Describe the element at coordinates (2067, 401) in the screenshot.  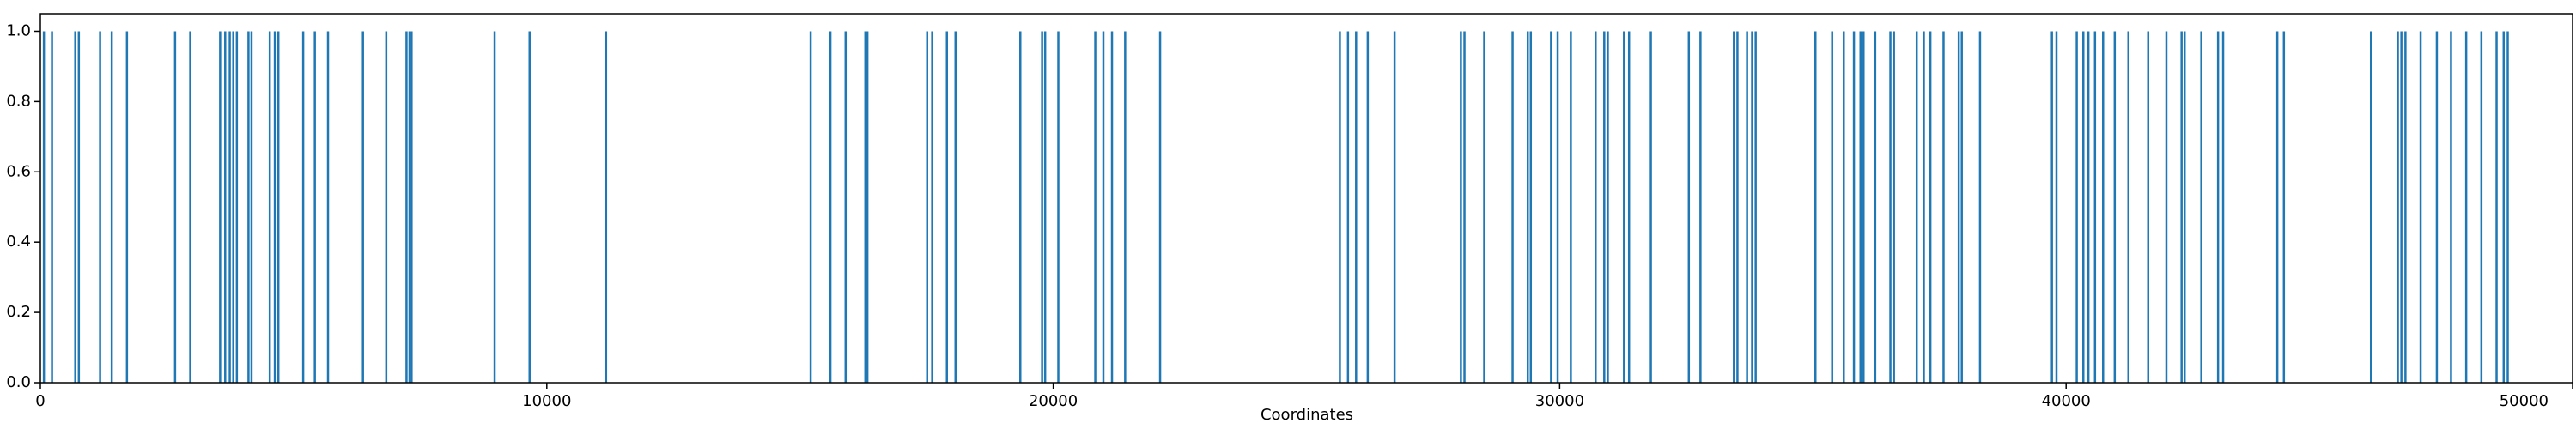
I see `x-tick-label: 40000` at that location.